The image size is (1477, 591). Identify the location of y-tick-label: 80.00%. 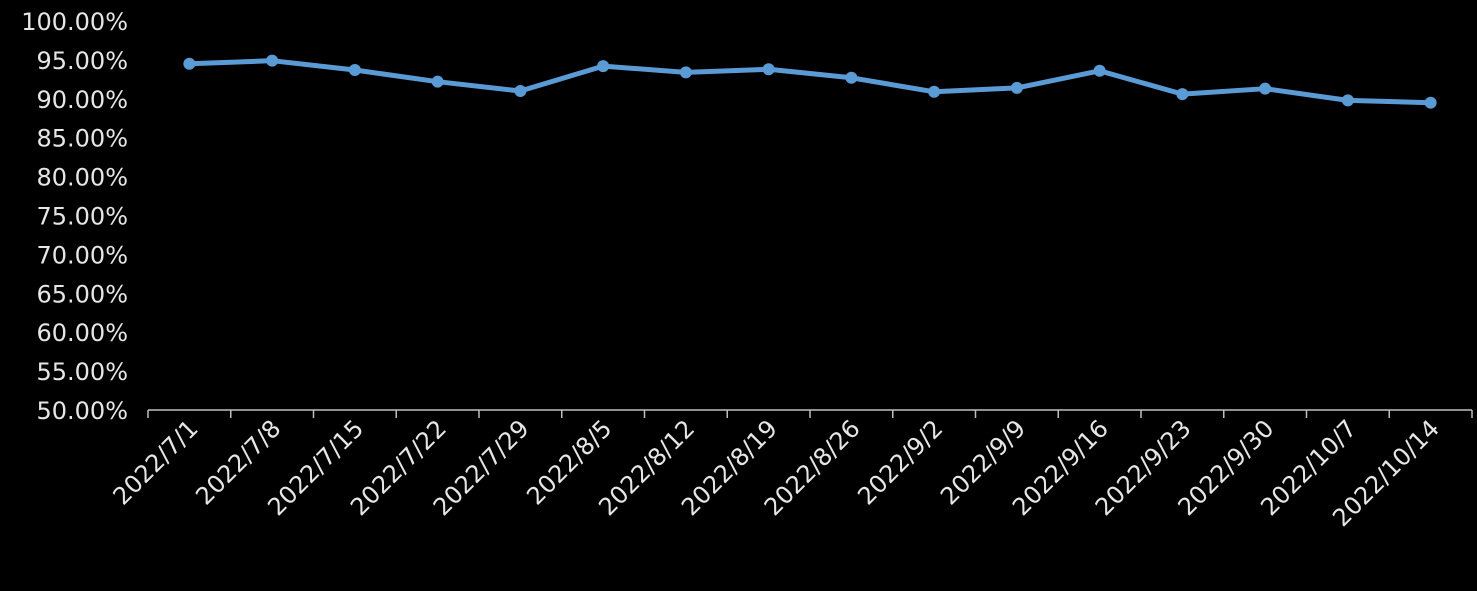
(82, 178).